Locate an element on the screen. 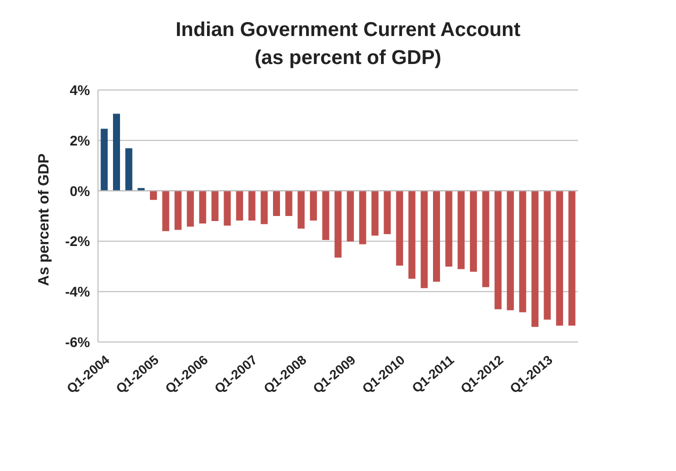 The height and width of the screenshot is (471, 676). y-tick-label: 4% is located at coordinates (80, 90).